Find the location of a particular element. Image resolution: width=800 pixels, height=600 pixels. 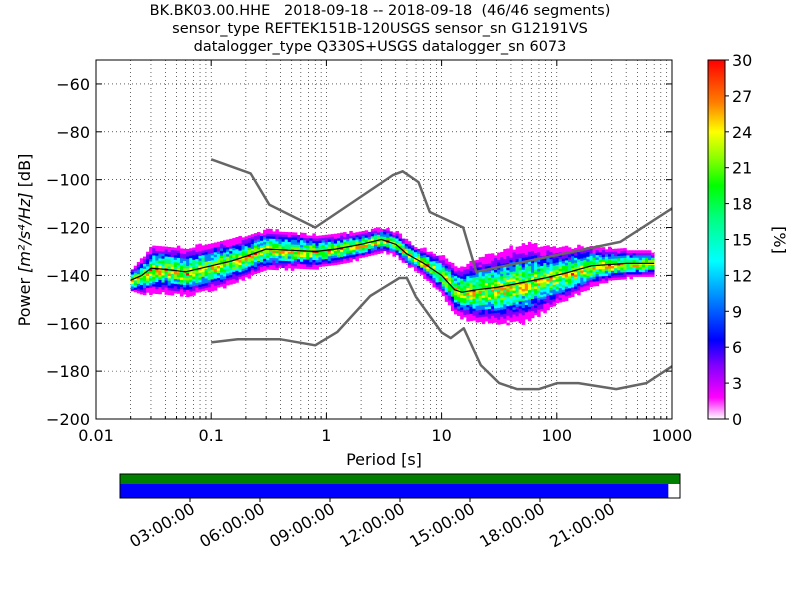

colorbar is located at coordinates (716, 239).